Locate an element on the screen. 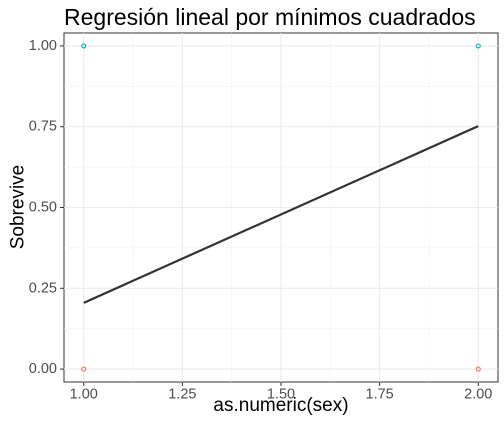 This screenshot has width=504, height=432. x-tick-label: 2.00 is located at coordinates (478, 395).